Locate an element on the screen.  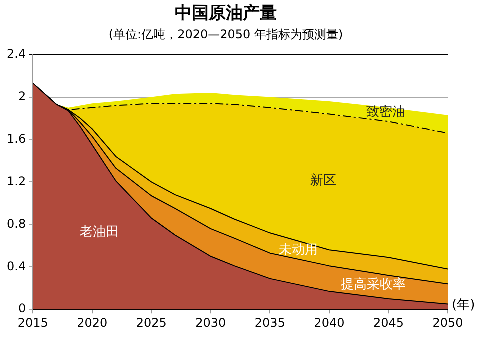
y-tick-label: 1.2 is located at coordinates (16, 181).